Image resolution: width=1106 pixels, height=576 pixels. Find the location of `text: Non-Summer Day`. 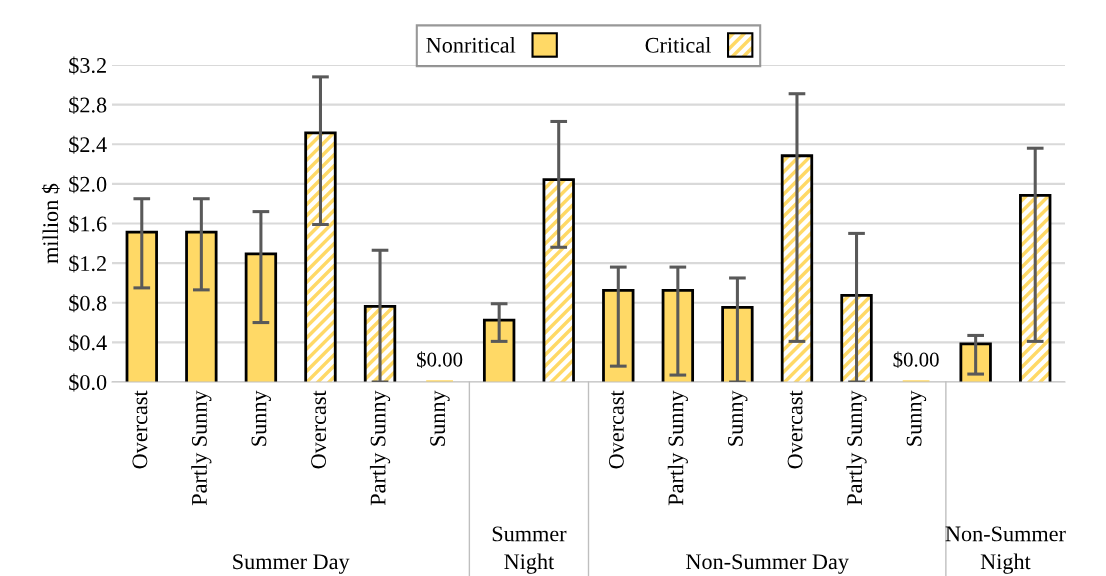

text: Non-Summer Day is located at coordinates (767, 564).